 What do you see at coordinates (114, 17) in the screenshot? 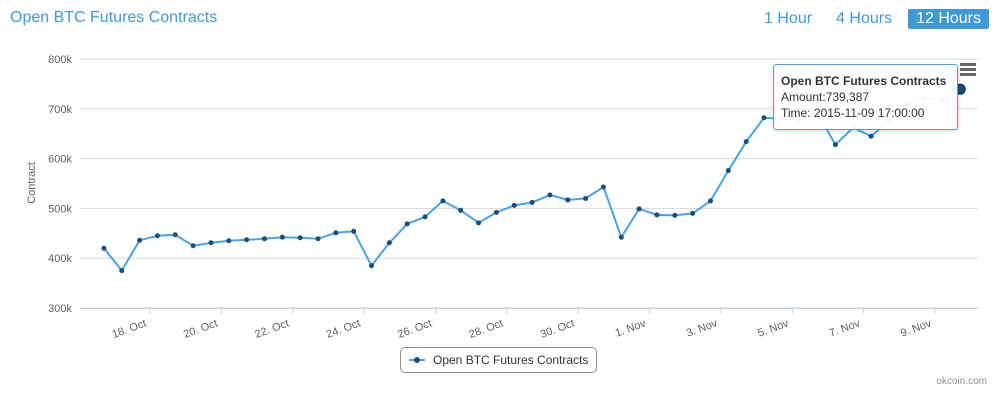
I see `chart-title: Open BTC Futures Contracts` at bounding box center [114, 17].